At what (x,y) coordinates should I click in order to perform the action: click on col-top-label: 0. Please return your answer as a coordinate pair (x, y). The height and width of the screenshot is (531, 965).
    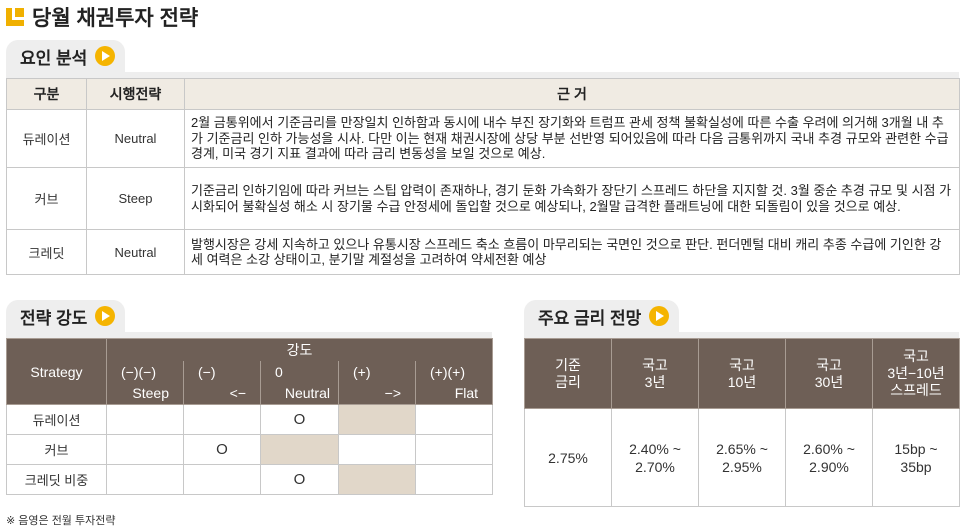
    Looking at the image, I should click on (299, 371).